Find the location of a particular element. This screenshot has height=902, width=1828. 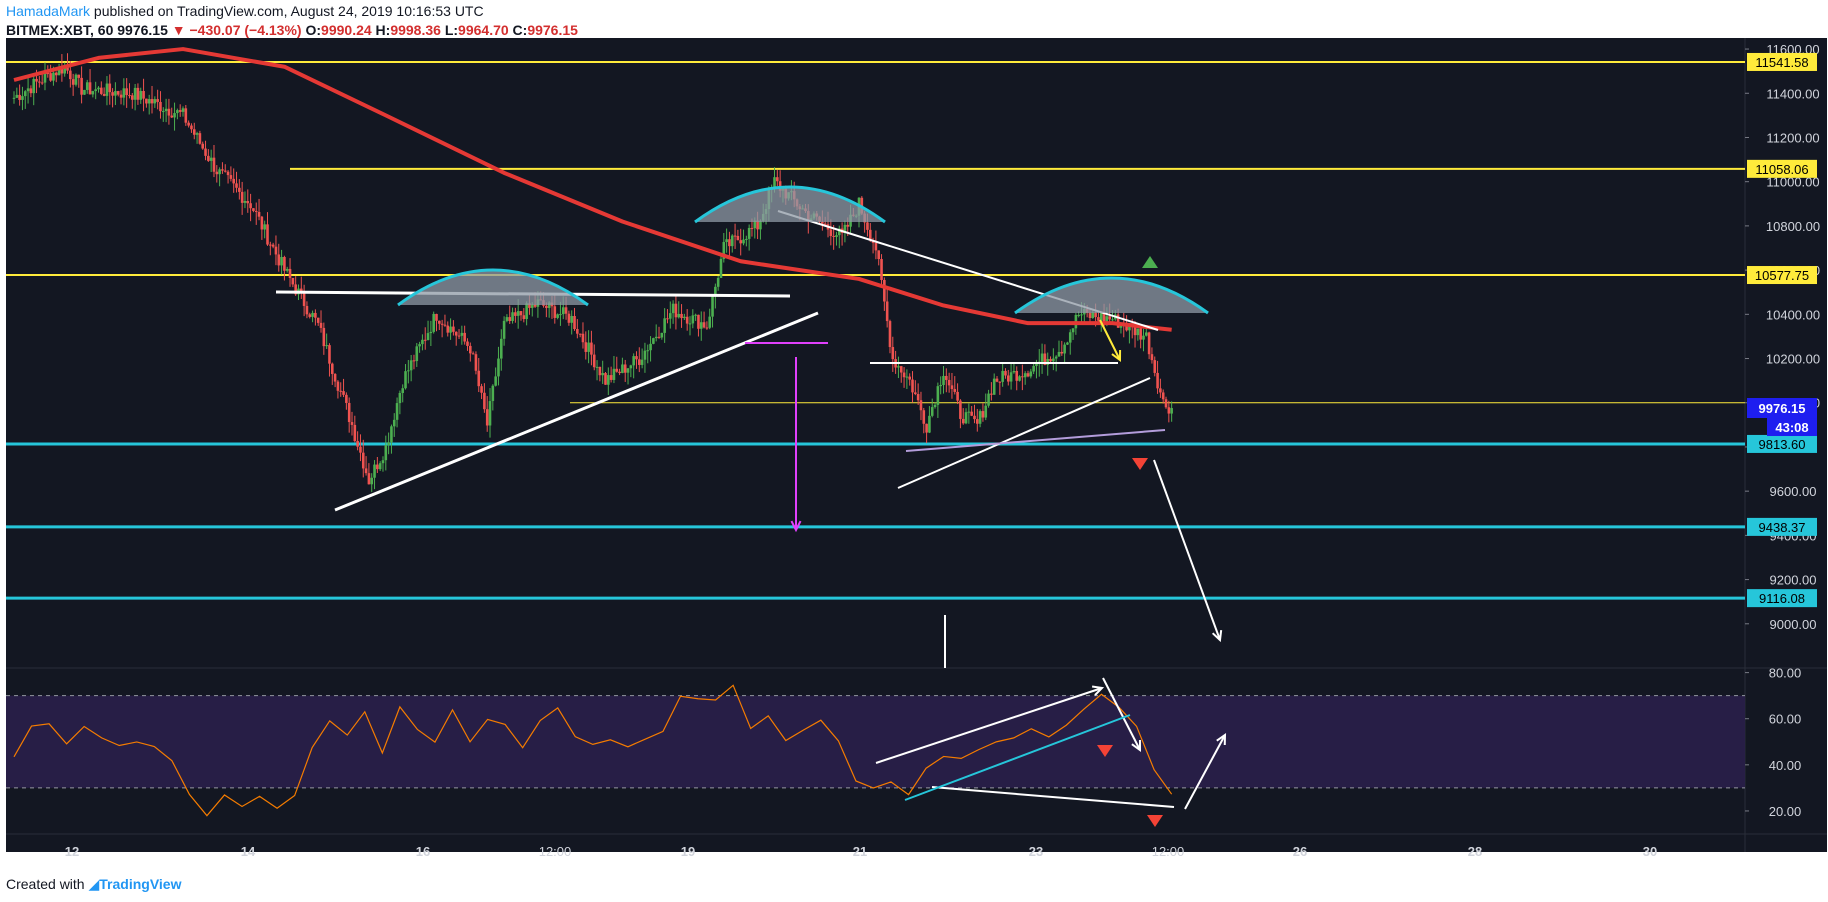

rsi-bounce-arrow is located at coordinates (1205, 772).